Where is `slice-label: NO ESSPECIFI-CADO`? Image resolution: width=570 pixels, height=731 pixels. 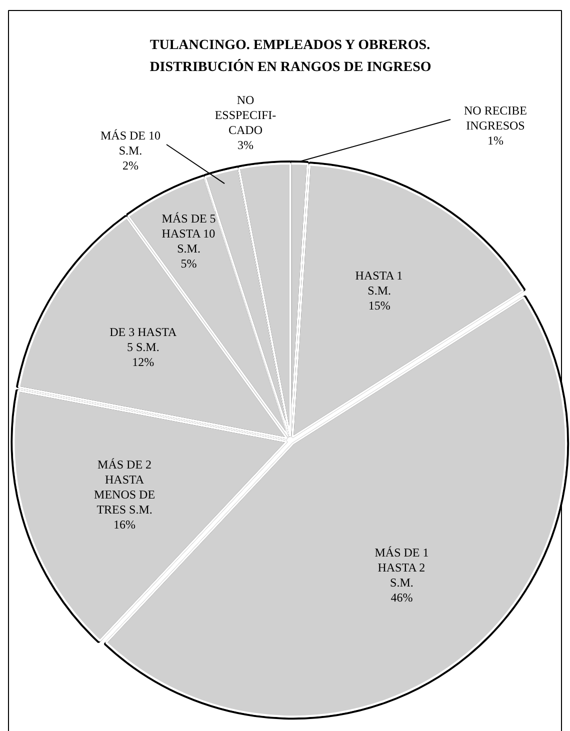 slice-label: NO ESSPECIFI-CADO is located at coordinates (245, 115).